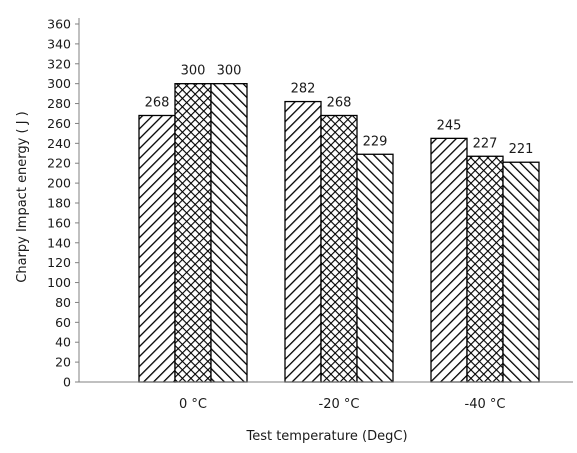 The image size is (577, 453). Describe the element at coordinates (63, 302) in the screenshot. I see `y-tick-label: 80` at that location.